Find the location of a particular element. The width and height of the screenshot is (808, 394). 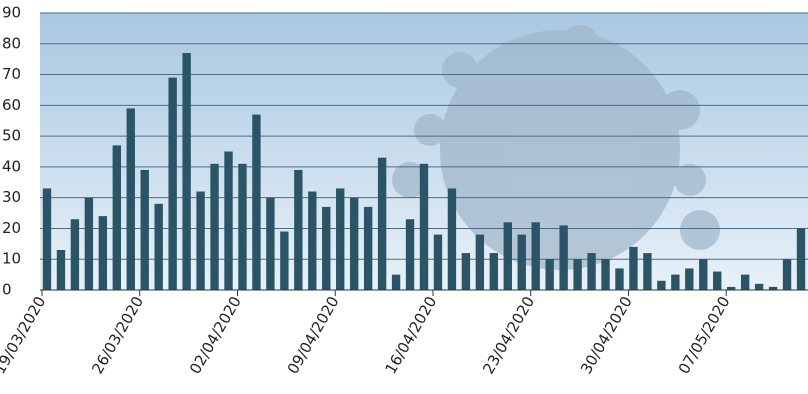

y-tick-label: 60 is located at coordinates (11, 105).